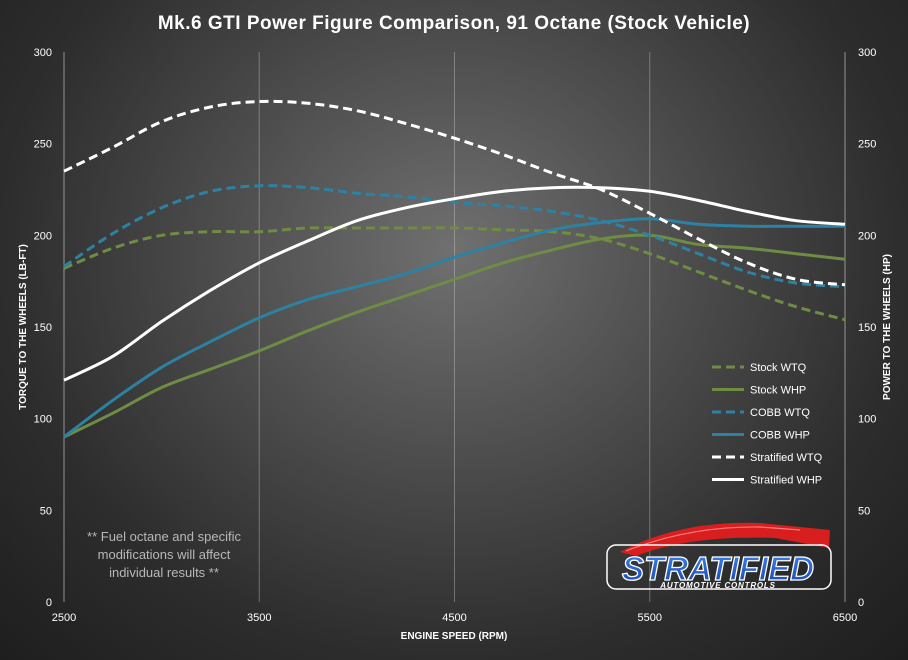 This screenshot has width=908, height=660. Describe the element at coordinates (778, 368) in the screenshot. I see `legend-label-stock-wtq: Stock WTQ` at that location.